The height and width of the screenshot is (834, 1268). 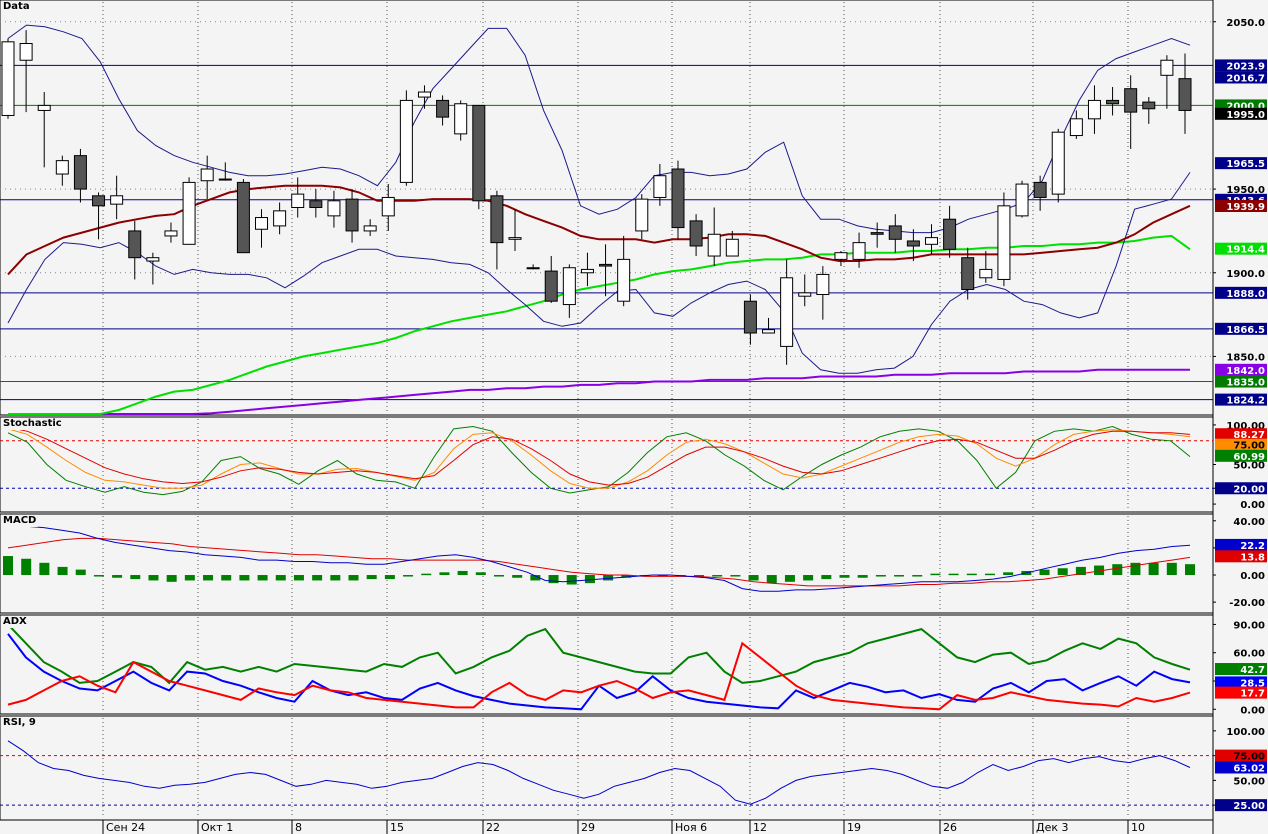 I want to click on rsi-panel-title: RSI, 9, so click(x=19, y=723).